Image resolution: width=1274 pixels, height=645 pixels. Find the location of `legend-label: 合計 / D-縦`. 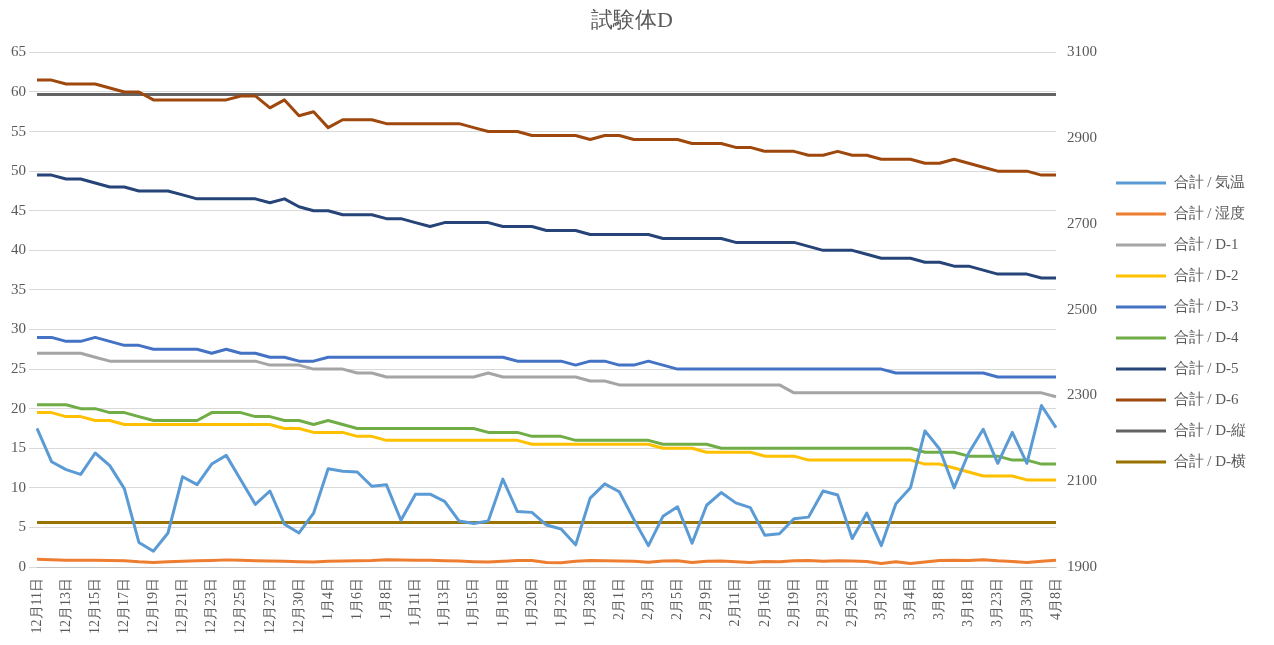

legend-label: 合計 / D-縦 is located at coordinates (1209, 429).